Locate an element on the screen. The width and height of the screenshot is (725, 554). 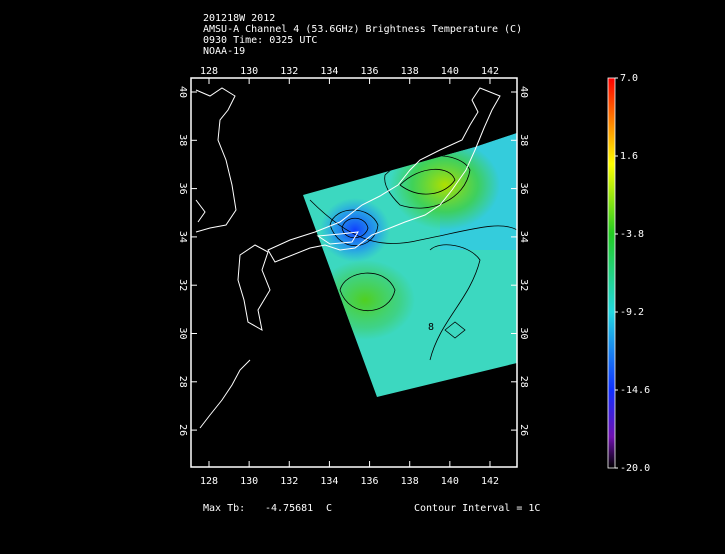
colorbar-ramp is located at coordinates (611, 273).